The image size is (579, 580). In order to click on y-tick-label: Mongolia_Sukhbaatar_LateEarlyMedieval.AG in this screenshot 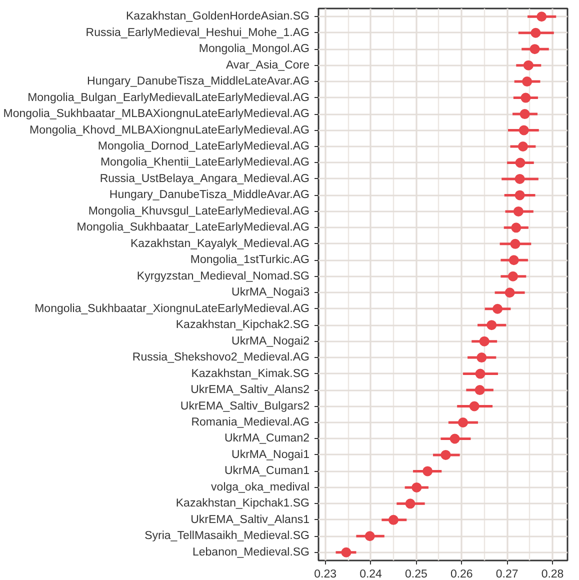, I will do `click(193, 228)`.